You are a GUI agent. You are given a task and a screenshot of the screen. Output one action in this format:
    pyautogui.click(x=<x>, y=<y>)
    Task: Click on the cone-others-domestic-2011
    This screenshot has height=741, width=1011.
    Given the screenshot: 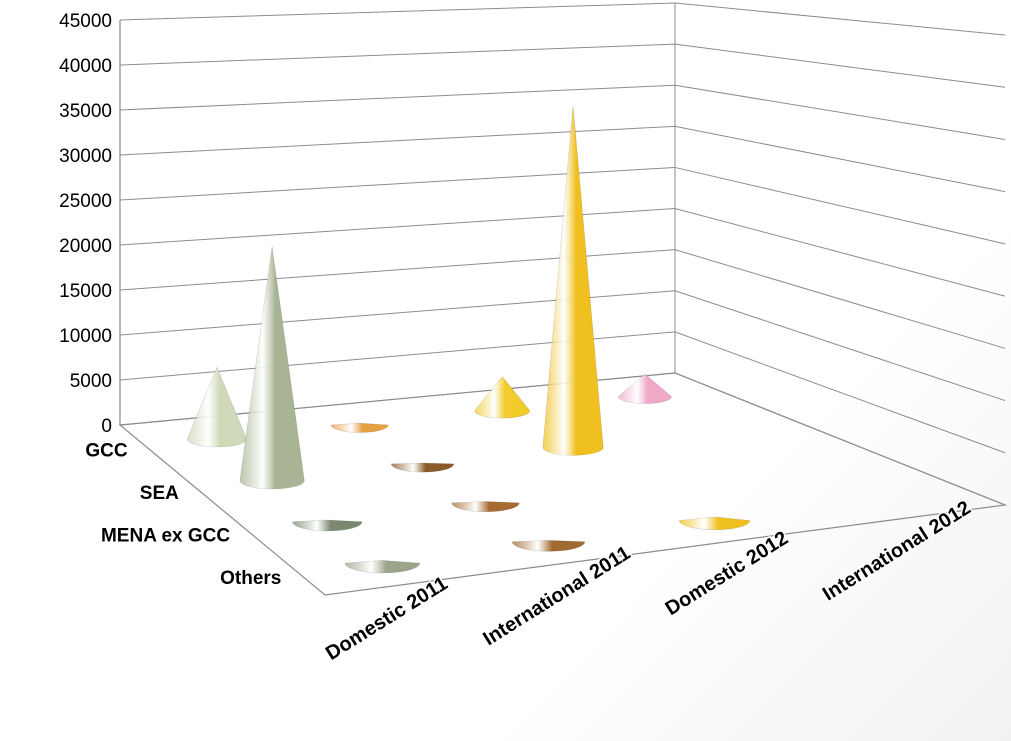 What is the action you would take?
    pyautogui.click(x=382, y=567)
    